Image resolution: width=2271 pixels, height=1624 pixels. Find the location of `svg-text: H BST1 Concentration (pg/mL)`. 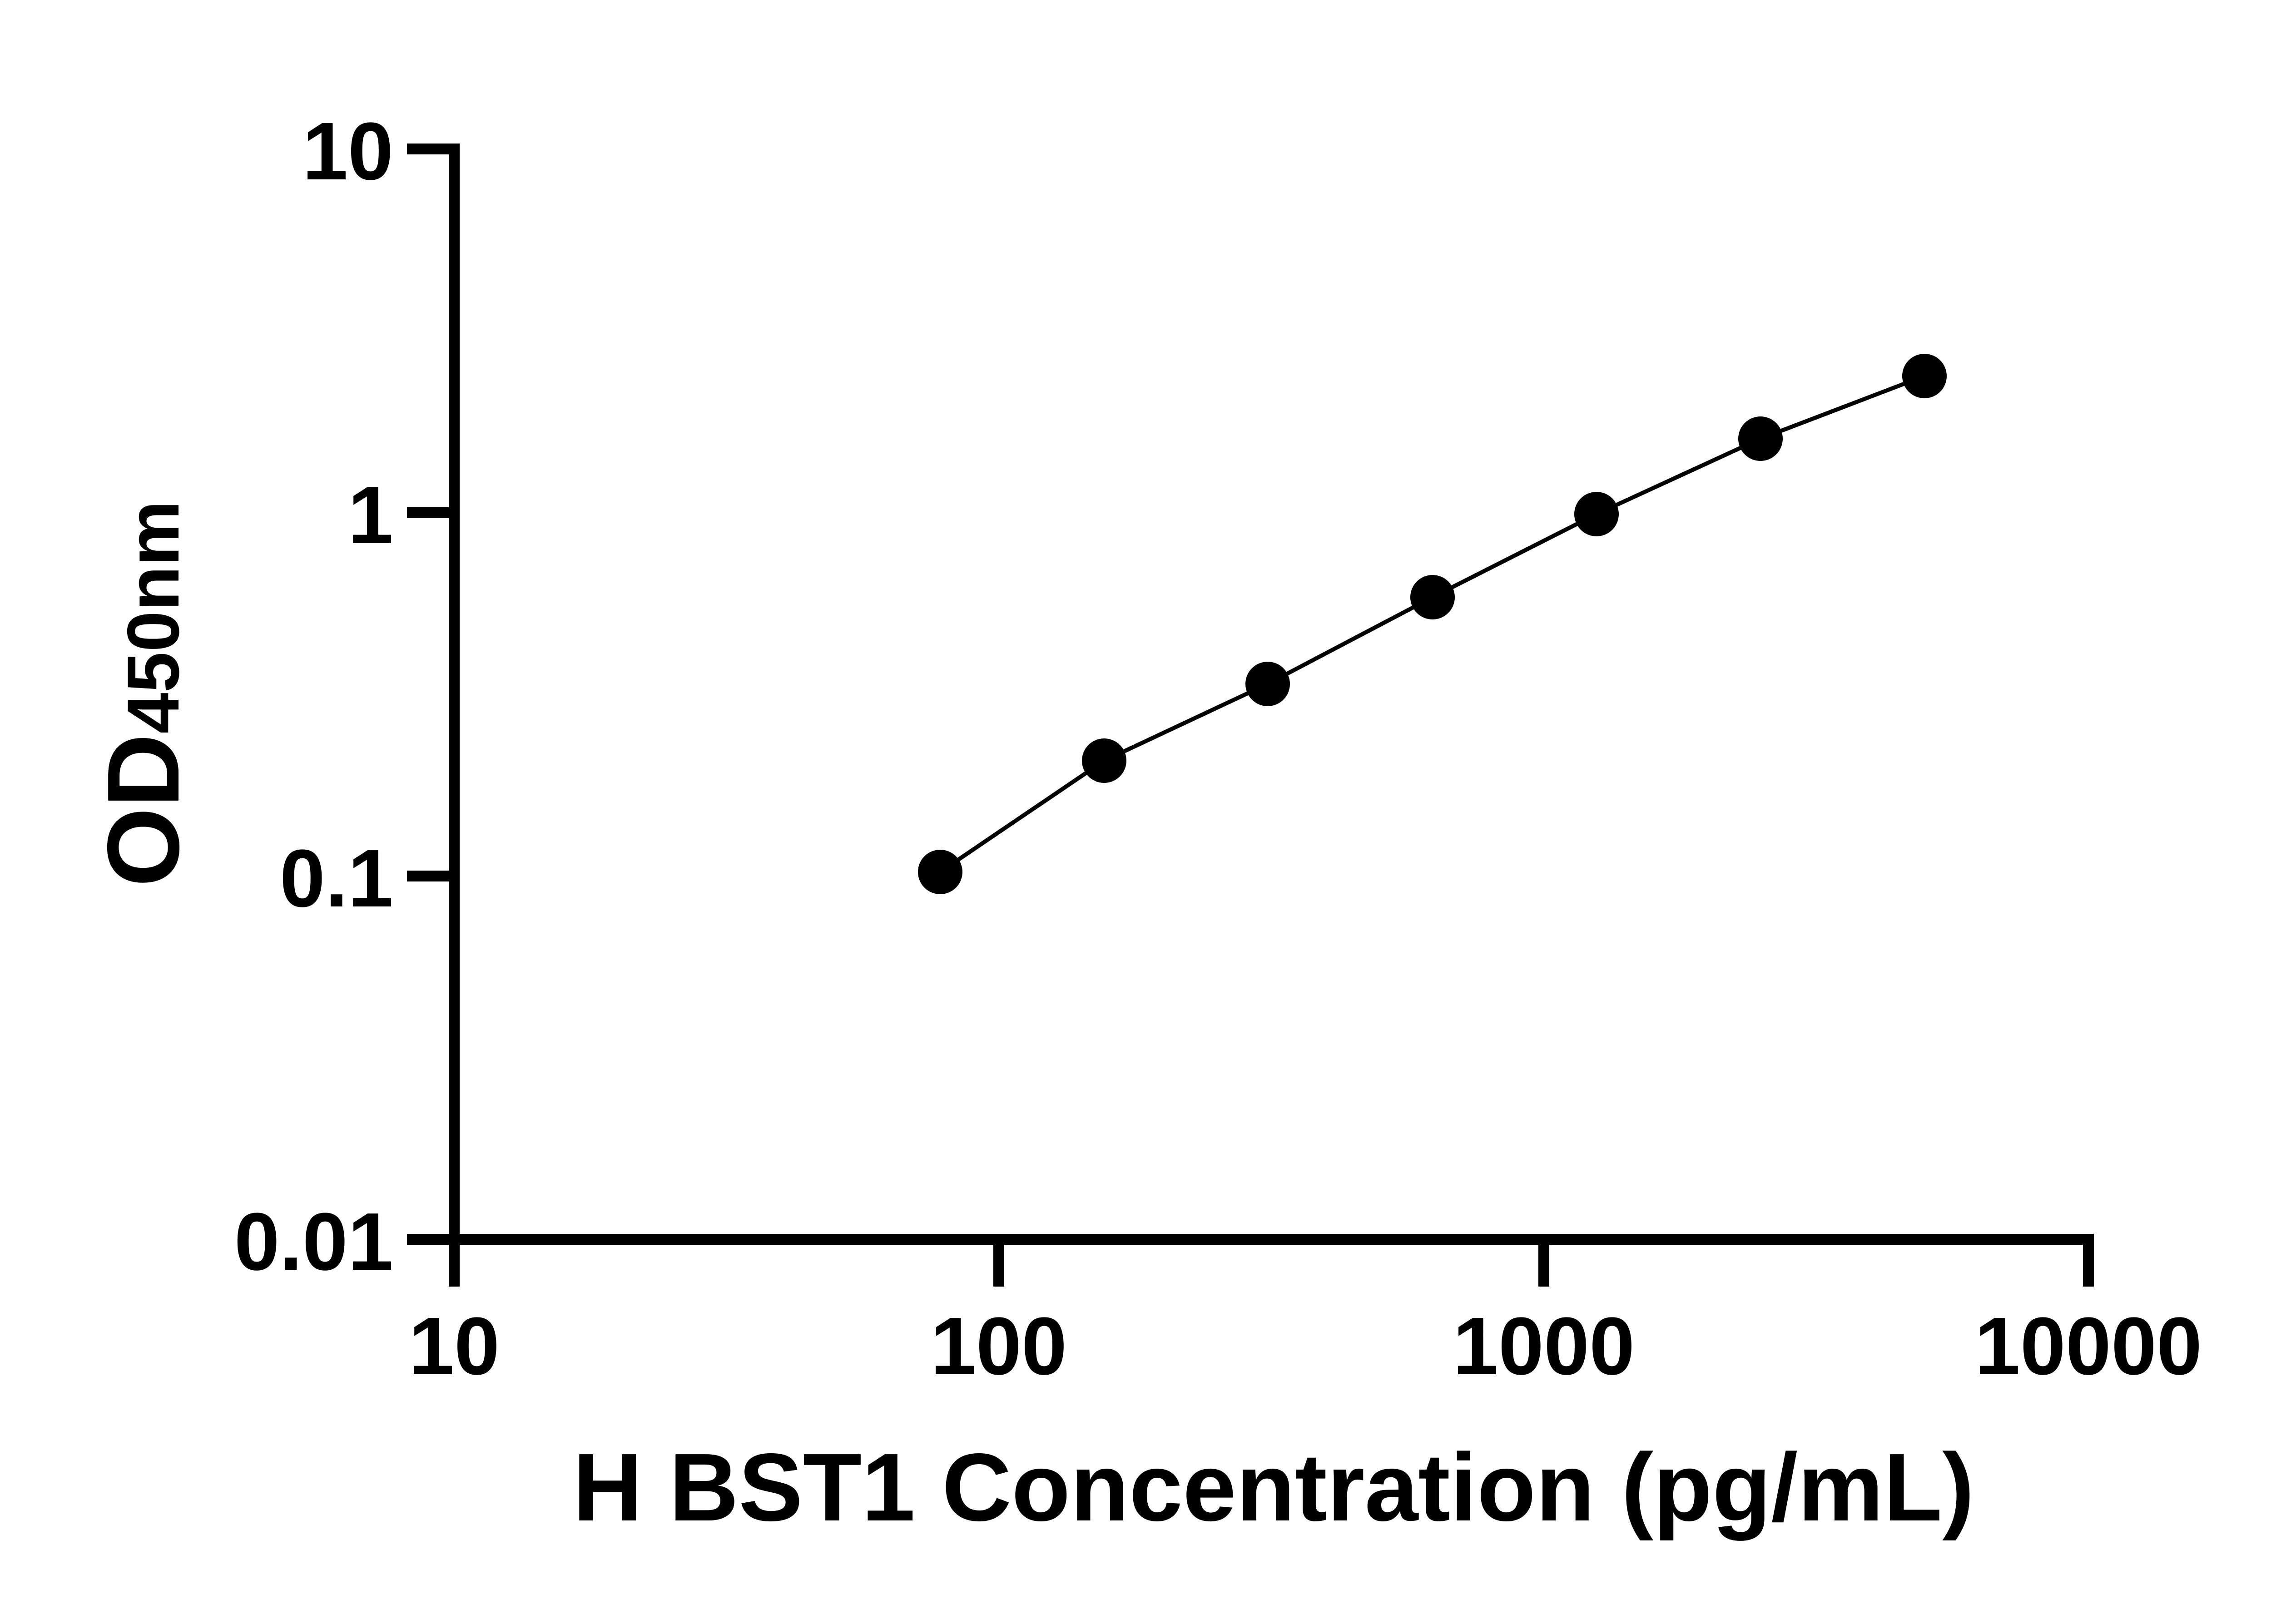

svg-text: H BST1 Concentration (pg/mL) is located at coordinates (1273, 1487).